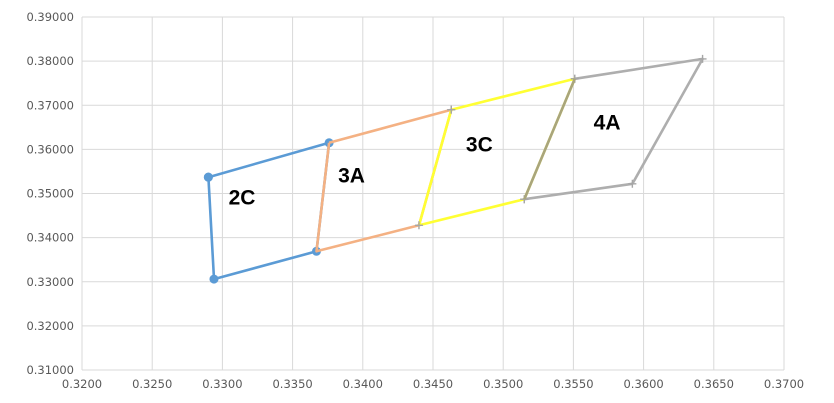 The height and width of the screenshot is (403, 834). I want to click on y-tick-label: 0.36000, so click(50, 149).